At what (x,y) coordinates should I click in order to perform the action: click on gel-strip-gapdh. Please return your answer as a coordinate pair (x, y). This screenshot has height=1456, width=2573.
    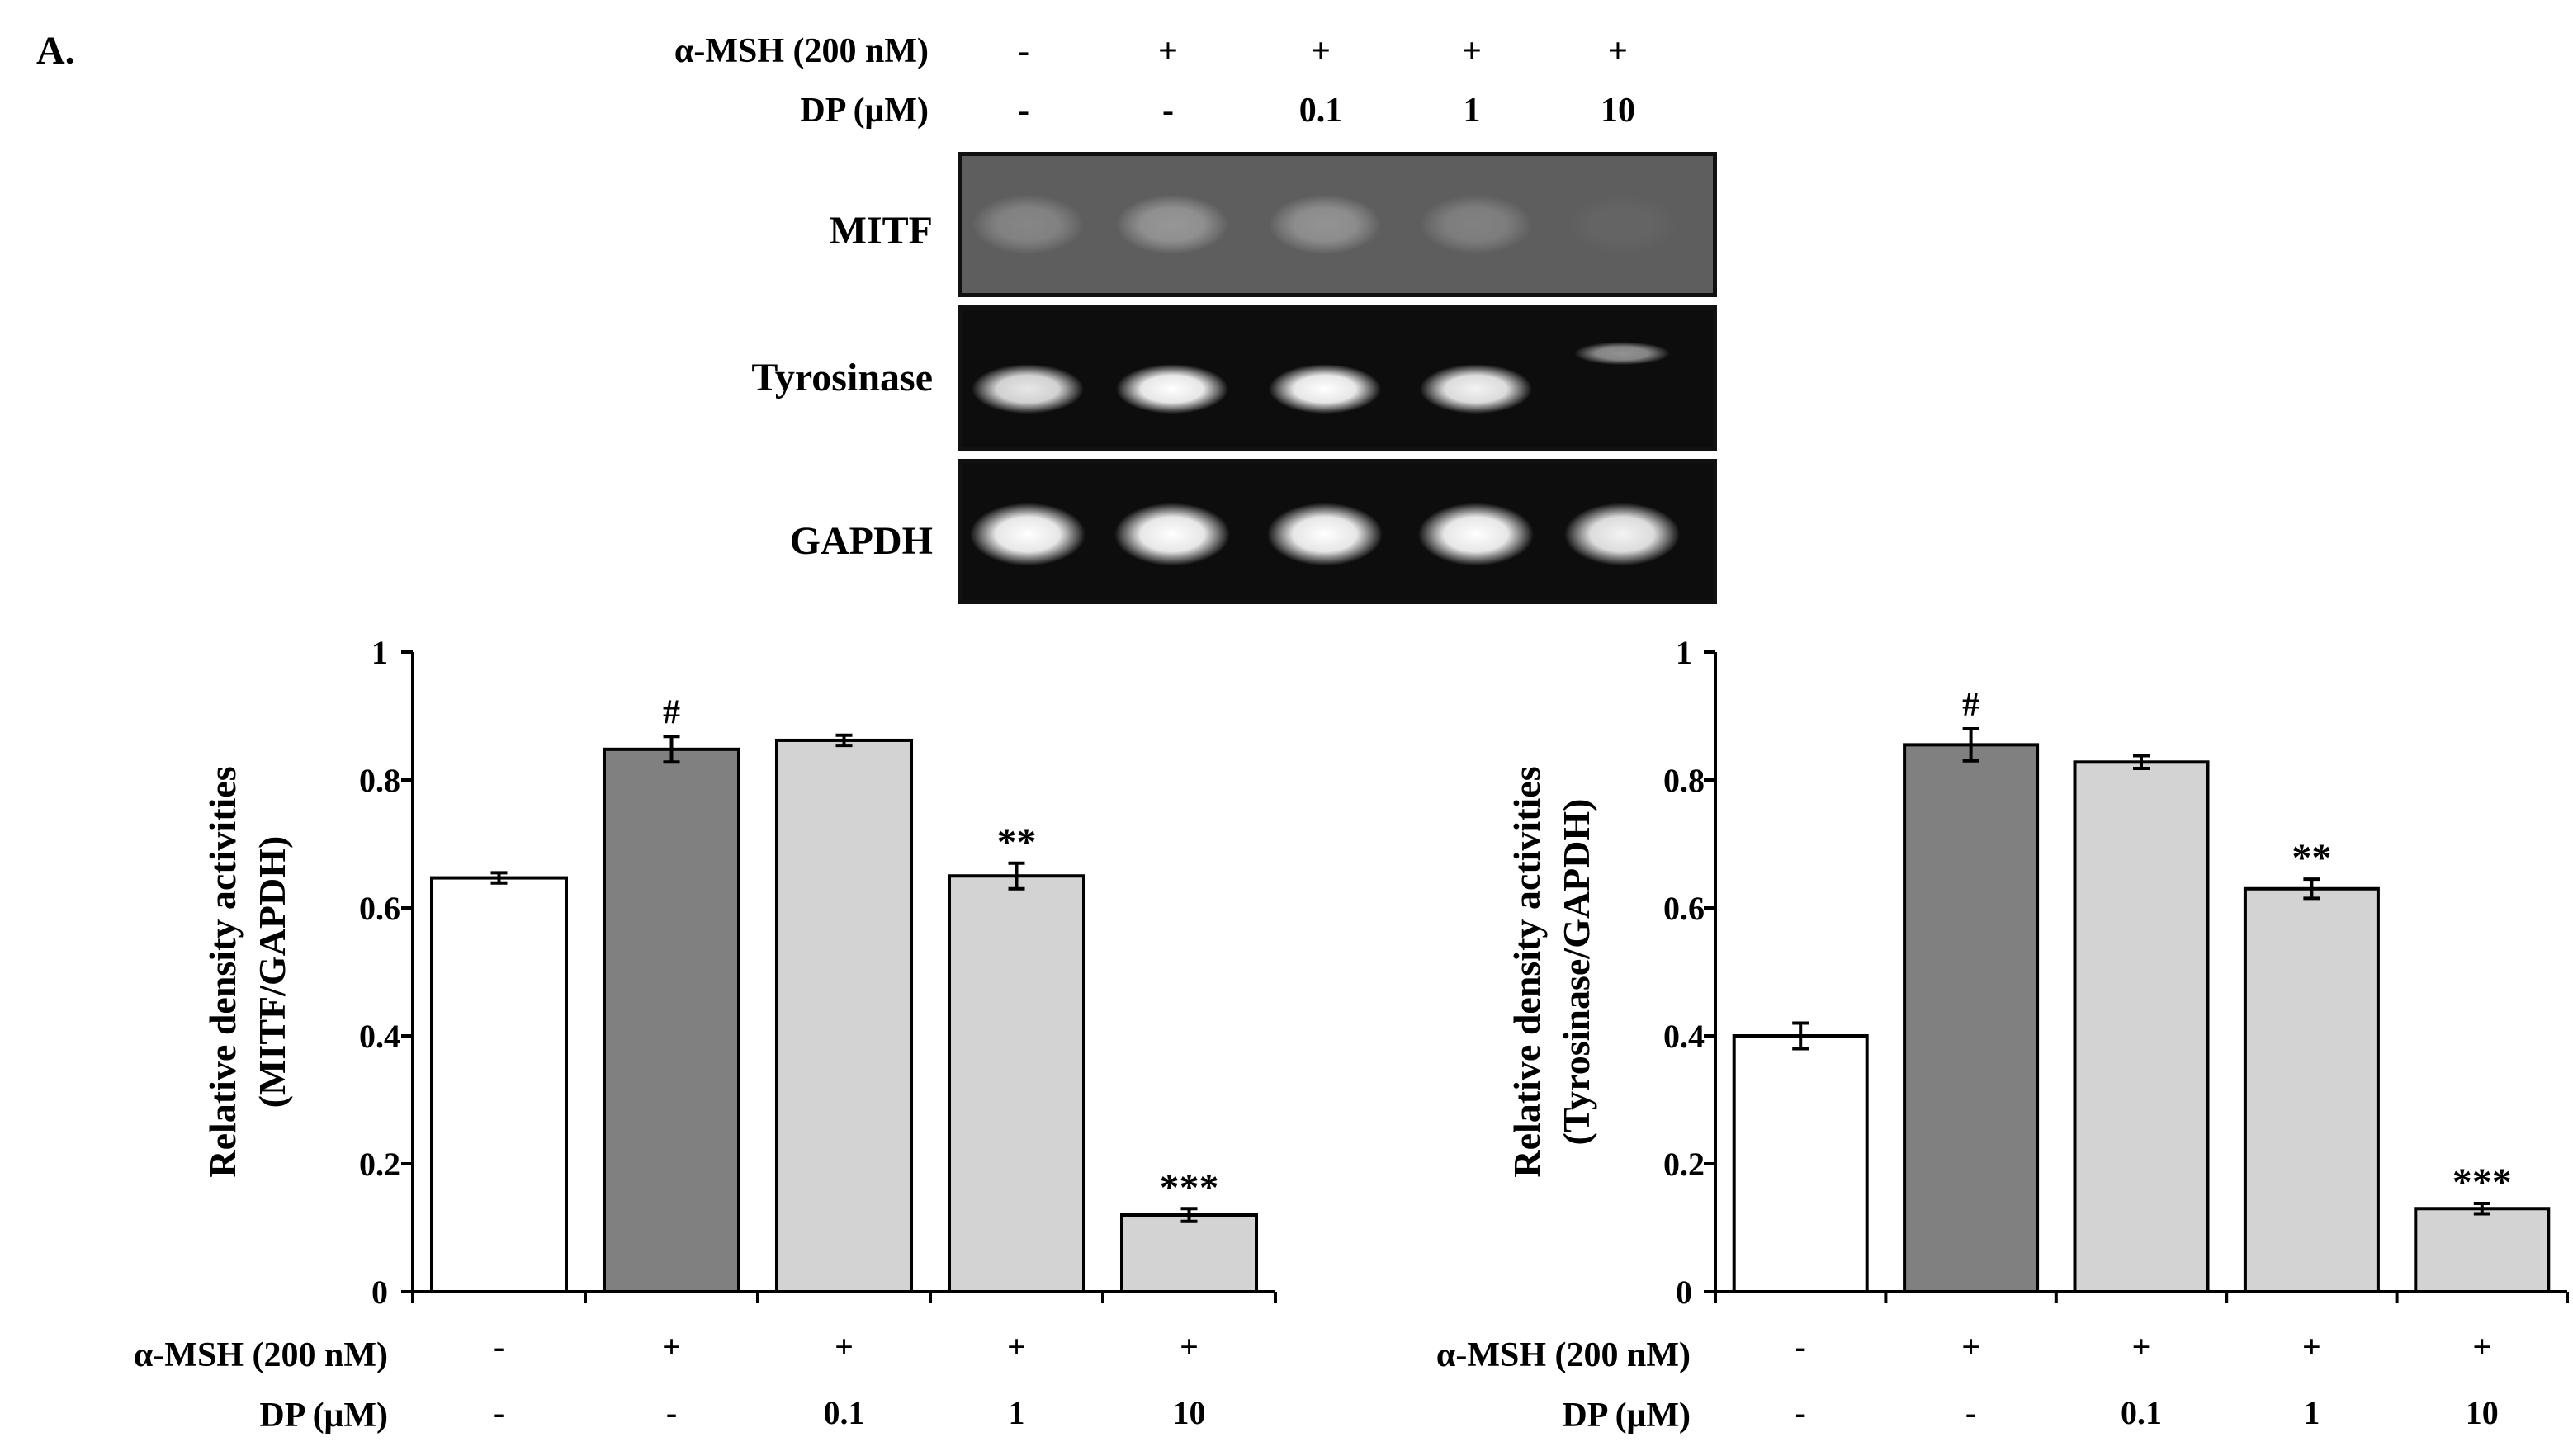
    Looking at the image, I should click on (1337, 531).